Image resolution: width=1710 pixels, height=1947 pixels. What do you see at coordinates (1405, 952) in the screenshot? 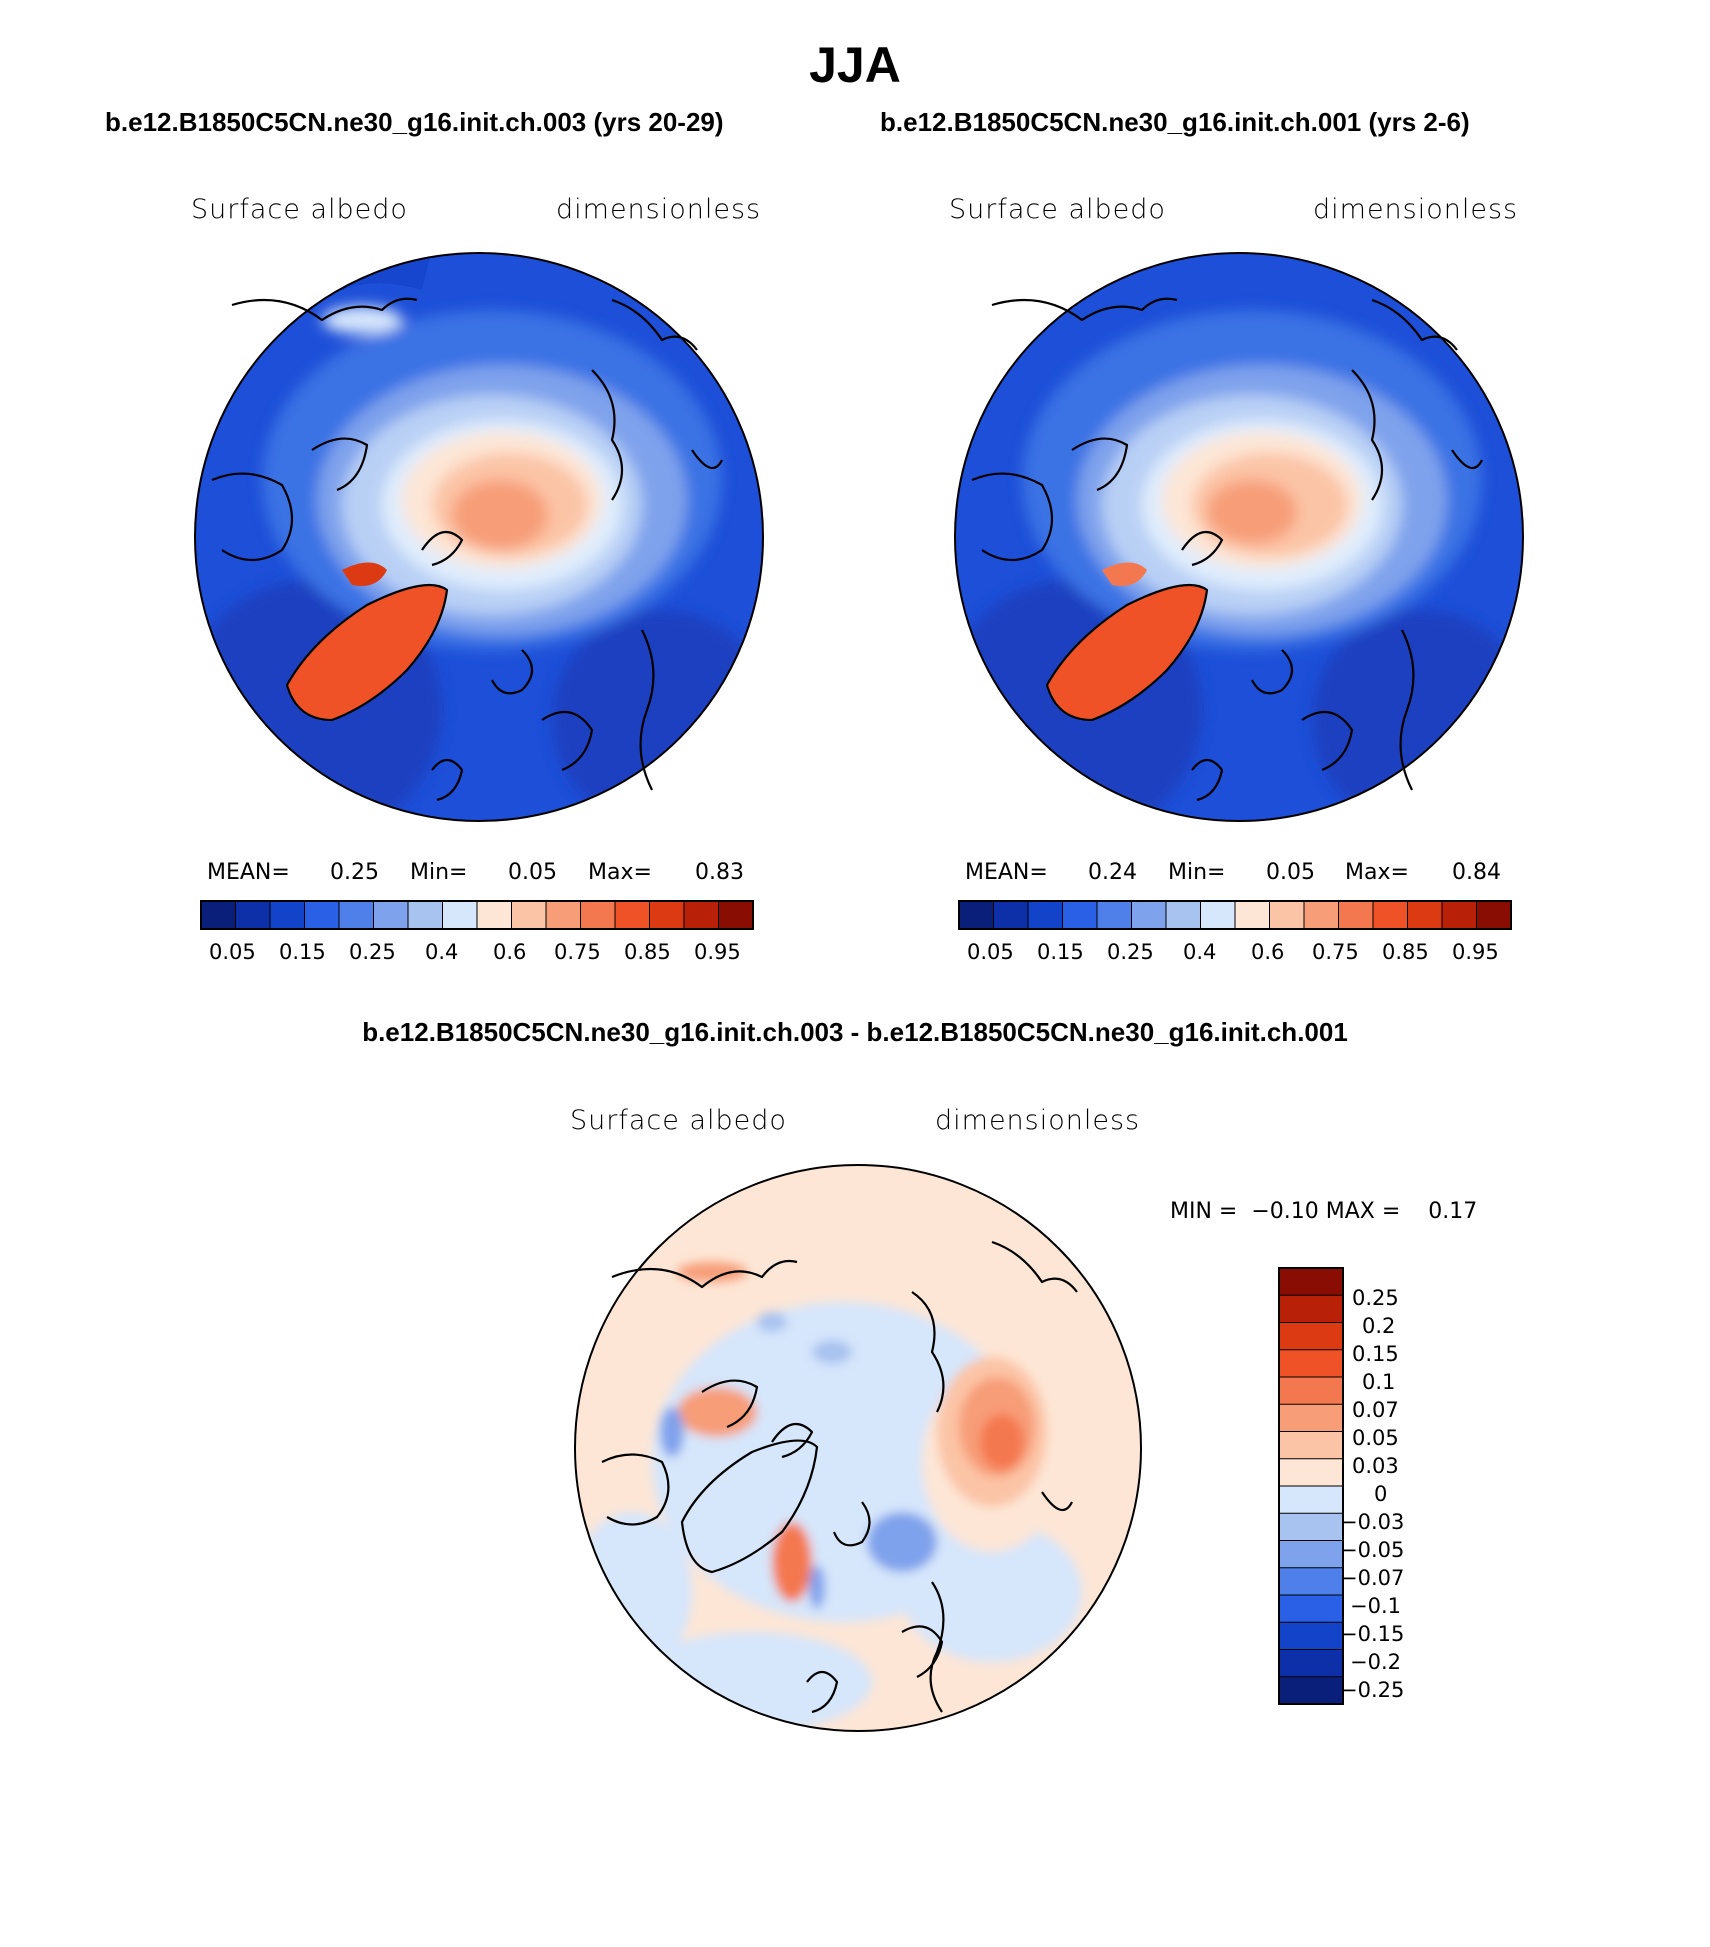
I see `panel-2-cb-label: 0.85` at bounding box center [1405, 952].